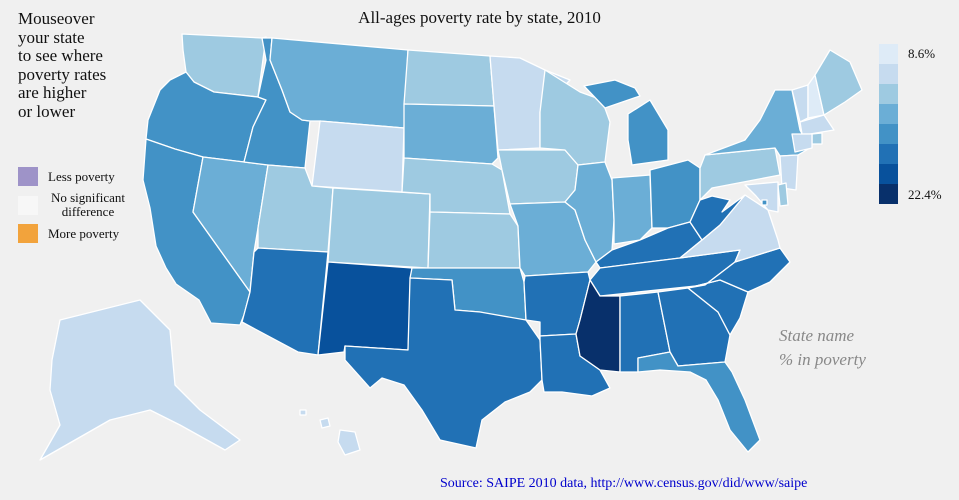 The height and width of the screenshot is (500, 959). I want to click on state-de, so click(783, 194).